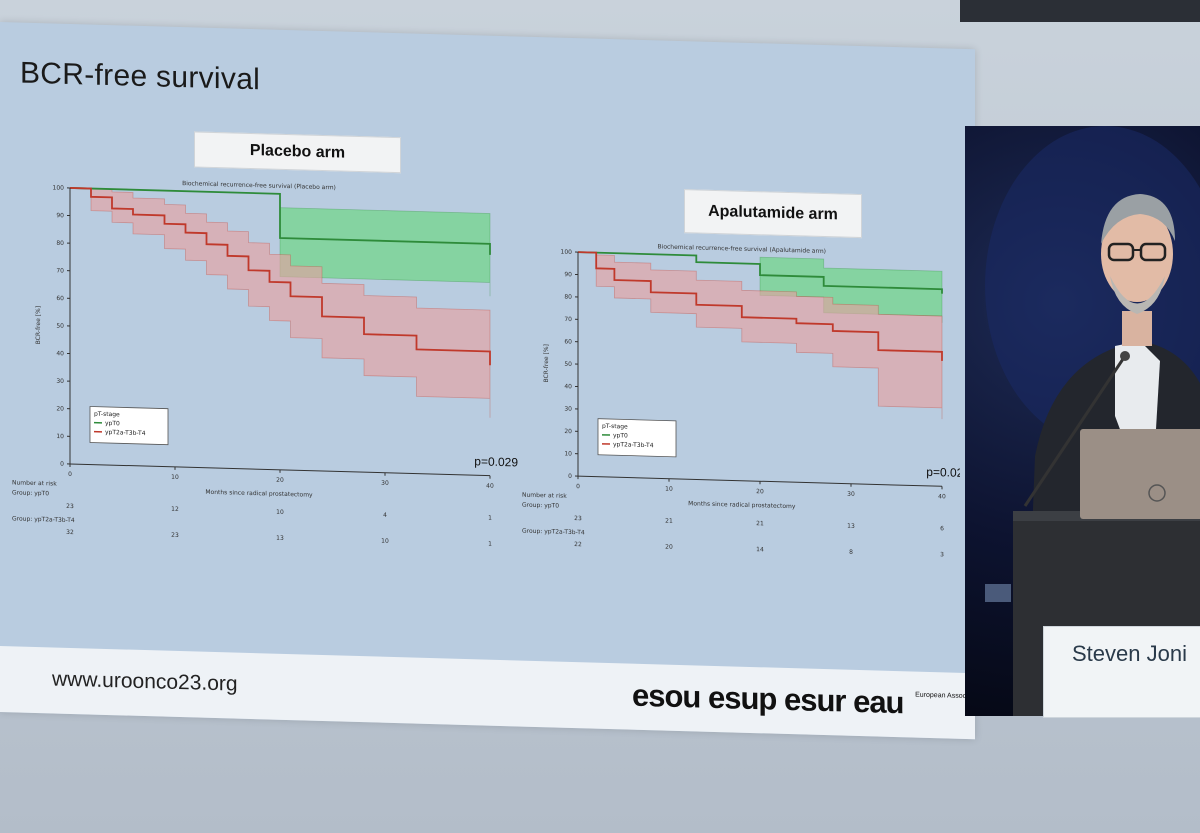  I want to click on p-value: p=0.027, so click(943, 472).